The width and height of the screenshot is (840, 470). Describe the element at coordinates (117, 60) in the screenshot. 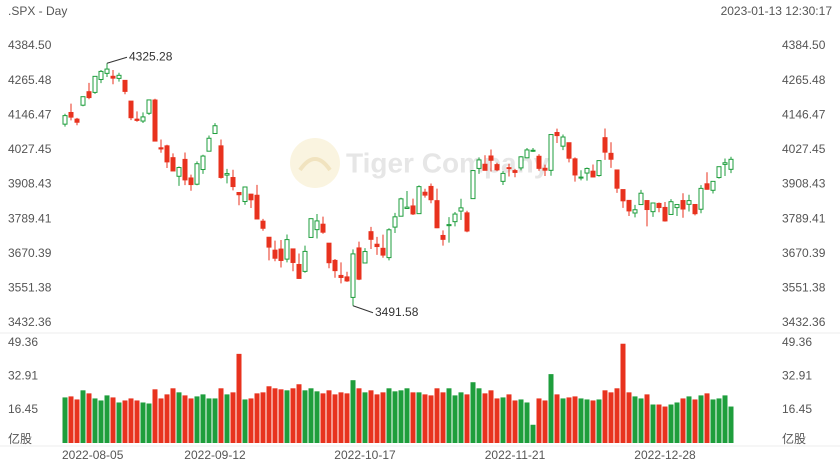

I see `annotation-line` at that location.